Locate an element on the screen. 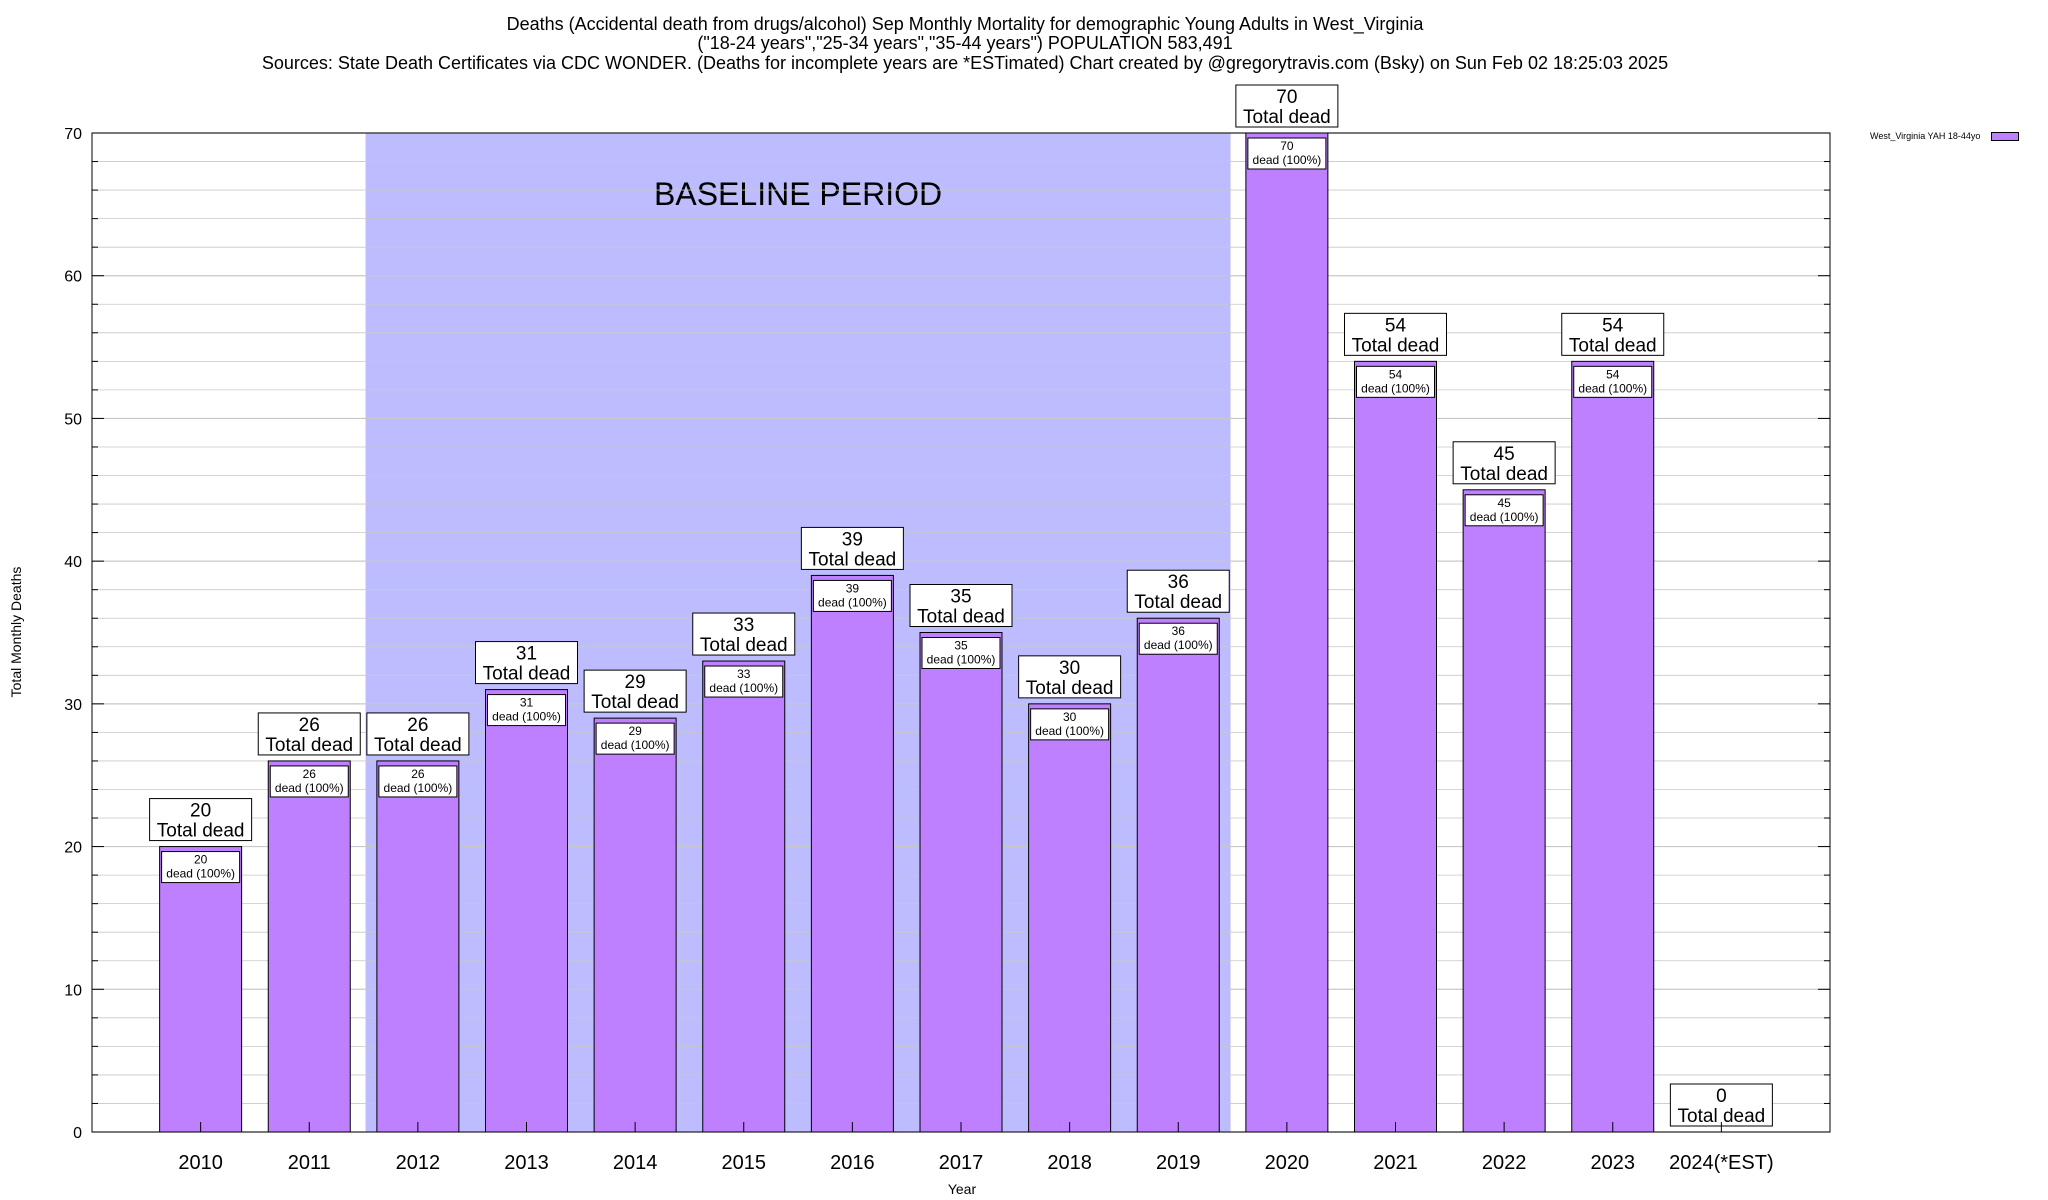 The width and height of the screenshot is (2048, 1200). x-tick-label: 2016 is located at coordinates (852, 1163).